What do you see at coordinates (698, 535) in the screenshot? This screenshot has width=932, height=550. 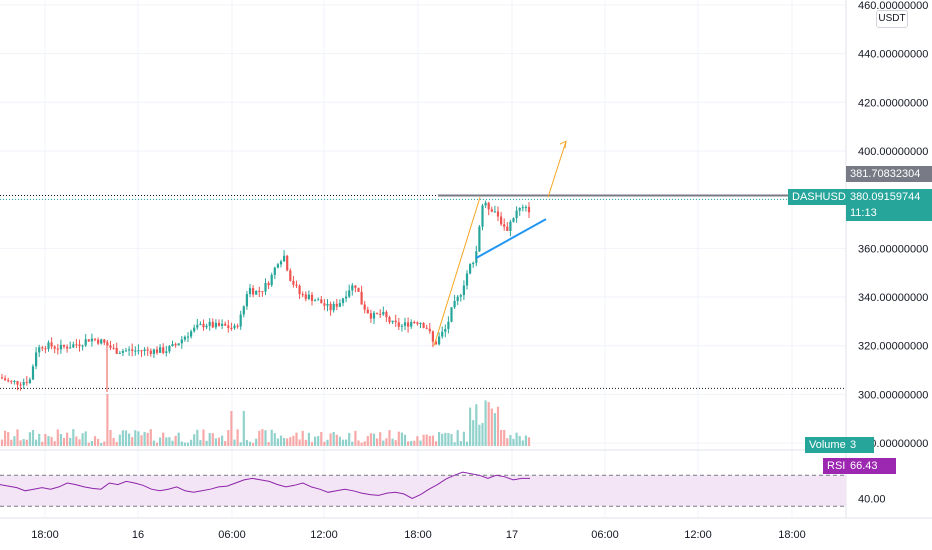 I see `time-tick-label: 12:00` at bounding box center [698, 535].